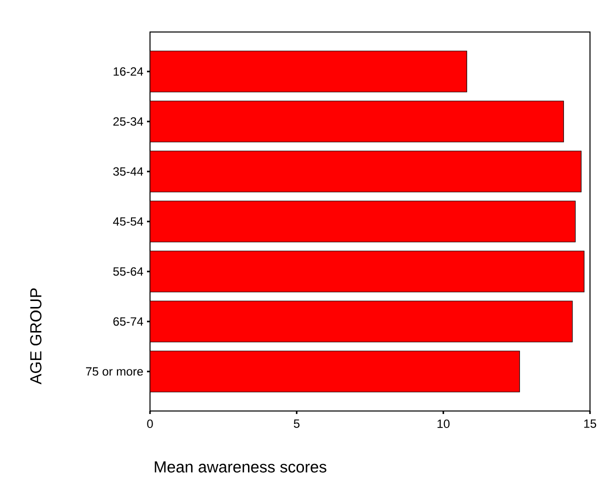 This screenshot has width=610, height=489. I want to click on y-axis-title: AGE GROUP, so click(36, 336).